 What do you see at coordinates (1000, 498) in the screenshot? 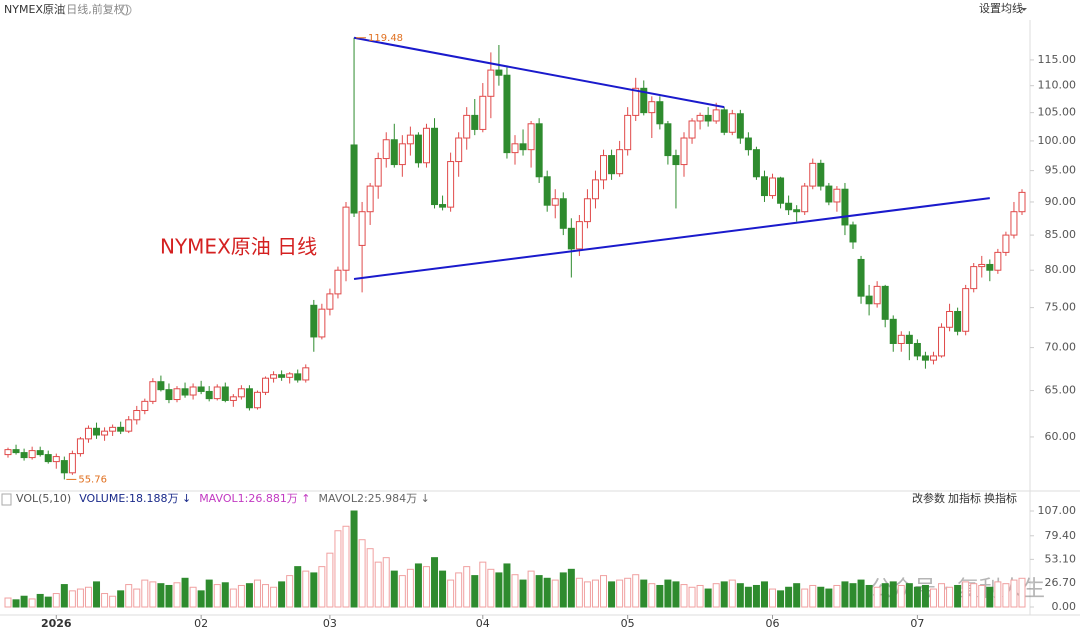
I see `indicator-button: 换指标` at bounding box center [1000, 498].